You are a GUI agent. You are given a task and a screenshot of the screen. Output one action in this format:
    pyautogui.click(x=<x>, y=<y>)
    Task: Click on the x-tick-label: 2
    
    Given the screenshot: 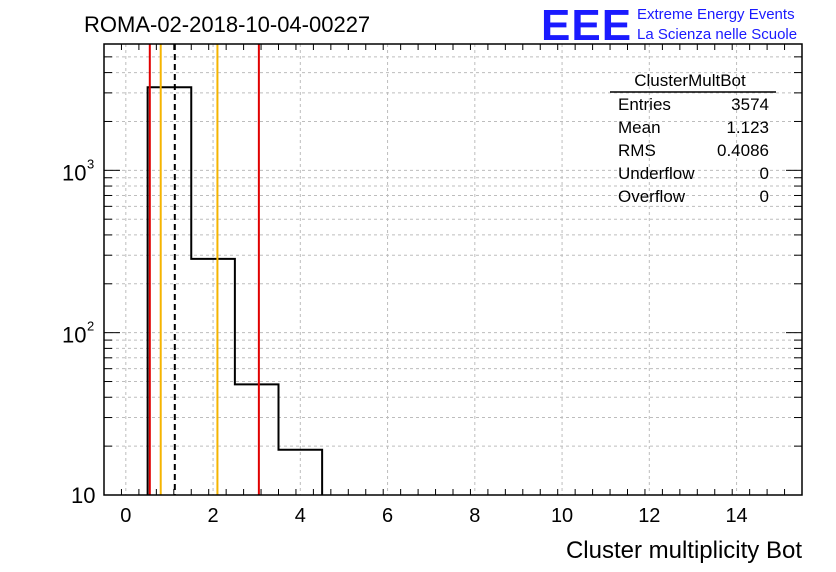 What is the action you would take?
    pyautogui.click(x=213, y=516)
    